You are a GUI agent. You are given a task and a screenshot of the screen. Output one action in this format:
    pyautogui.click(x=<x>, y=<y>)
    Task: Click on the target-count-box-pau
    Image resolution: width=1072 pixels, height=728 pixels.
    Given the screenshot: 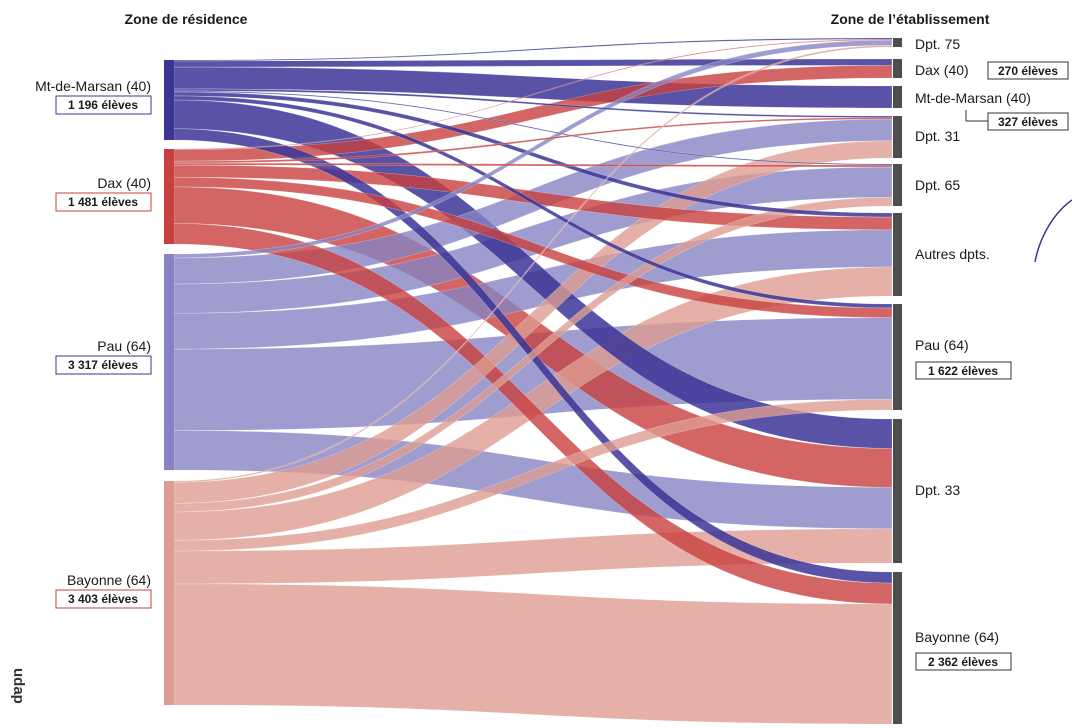 What is the action you would take?
    pyautogui.click(x=963, y=370)
    